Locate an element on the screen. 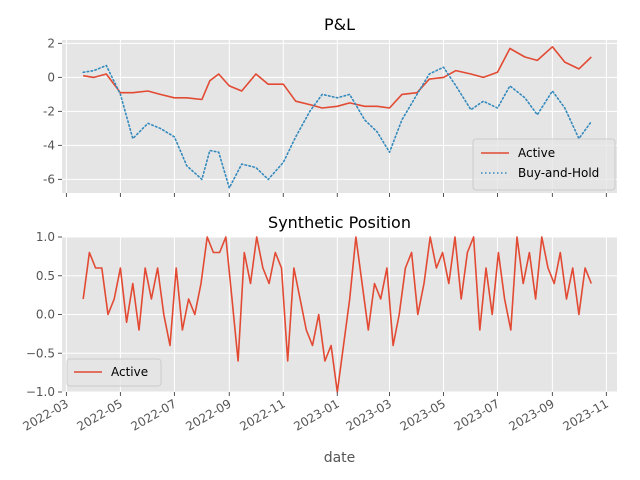 Image resolution: width=640 pixels, height=480 pixels. x-tick-label: 2022-11 is located at coordinates (262, 414).